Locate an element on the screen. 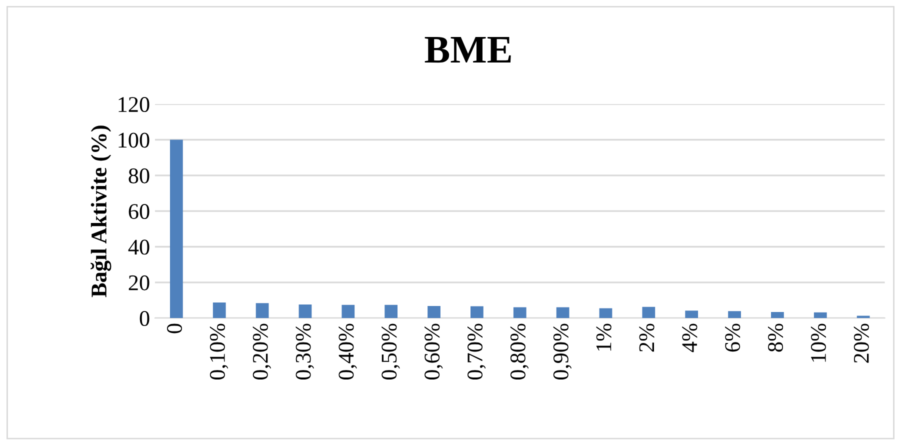  x-tick-label: 6% is located at coordinates (732, 338).